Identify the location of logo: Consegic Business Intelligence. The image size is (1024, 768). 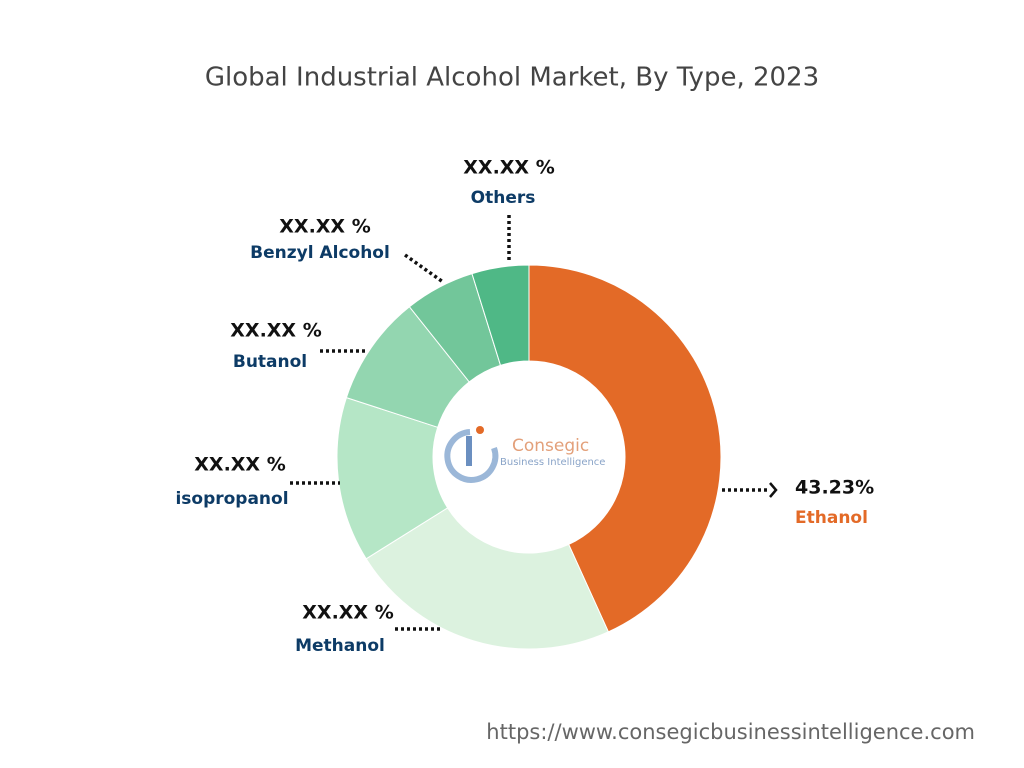
(524, 454).